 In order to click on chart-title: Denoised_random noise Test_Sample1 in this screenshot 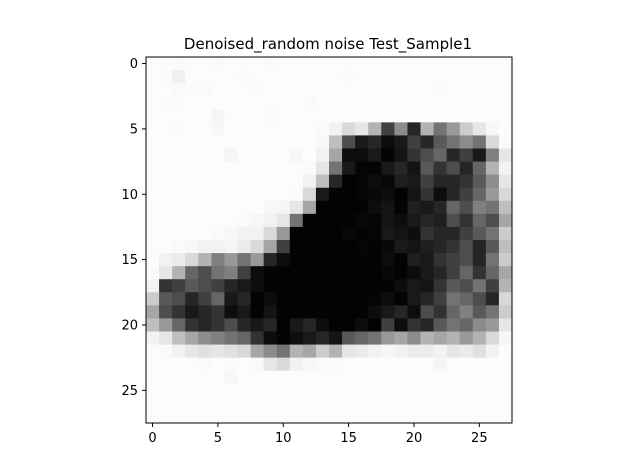, I will do `click(328, 44)`.